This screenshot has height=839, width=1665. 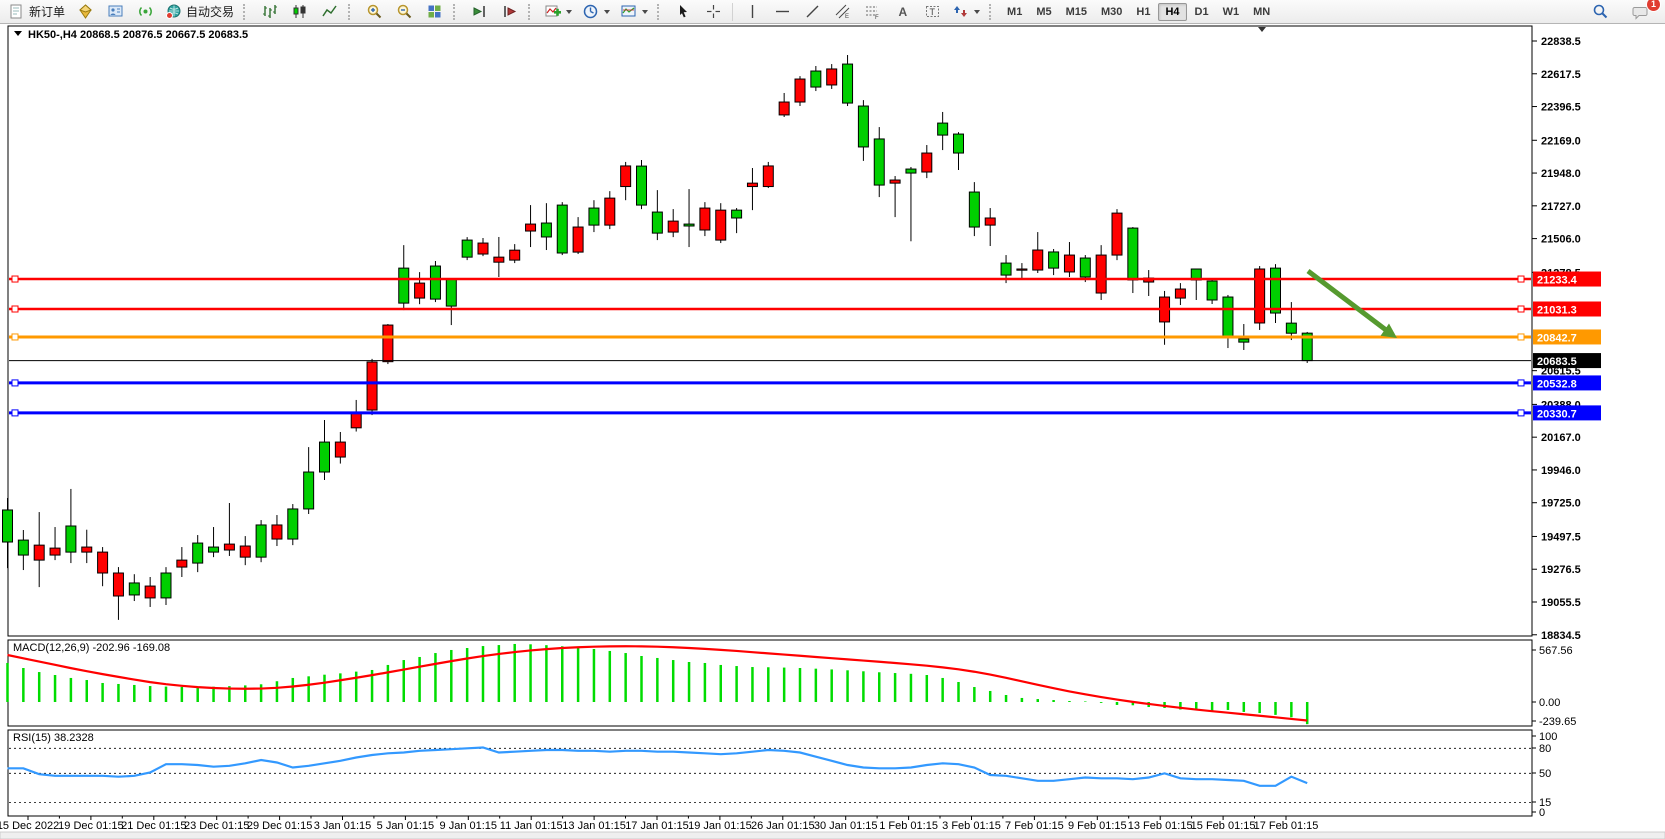 What do you see at coordinates (1561, 537) in the screenshot?
I see `price-tick-label: 19497.5` at bounding box center [1561, 537].